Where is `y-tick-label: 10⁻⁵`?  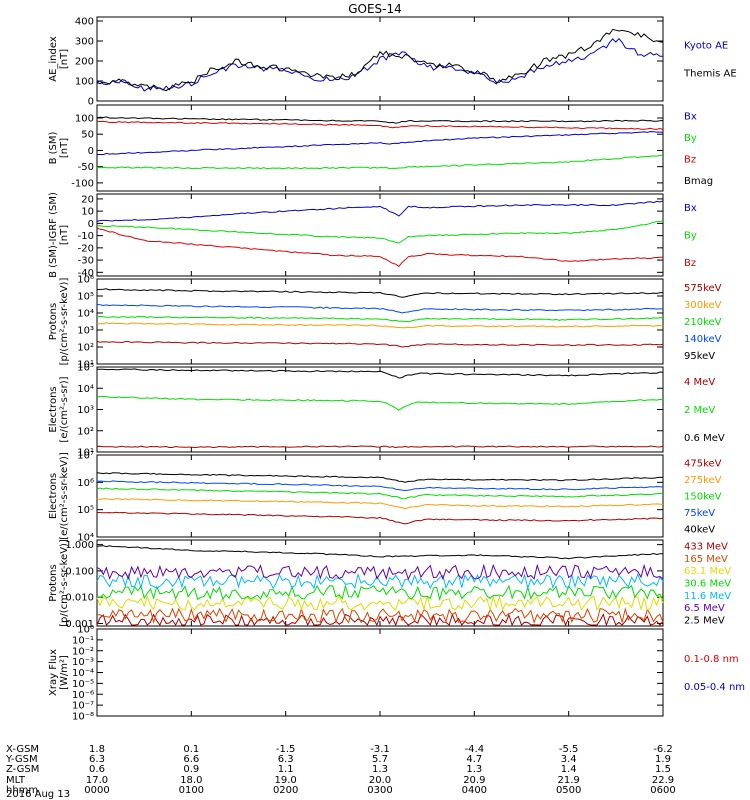
y-tick-label: 10⁻⁵ is located at coordinates (83, 684).